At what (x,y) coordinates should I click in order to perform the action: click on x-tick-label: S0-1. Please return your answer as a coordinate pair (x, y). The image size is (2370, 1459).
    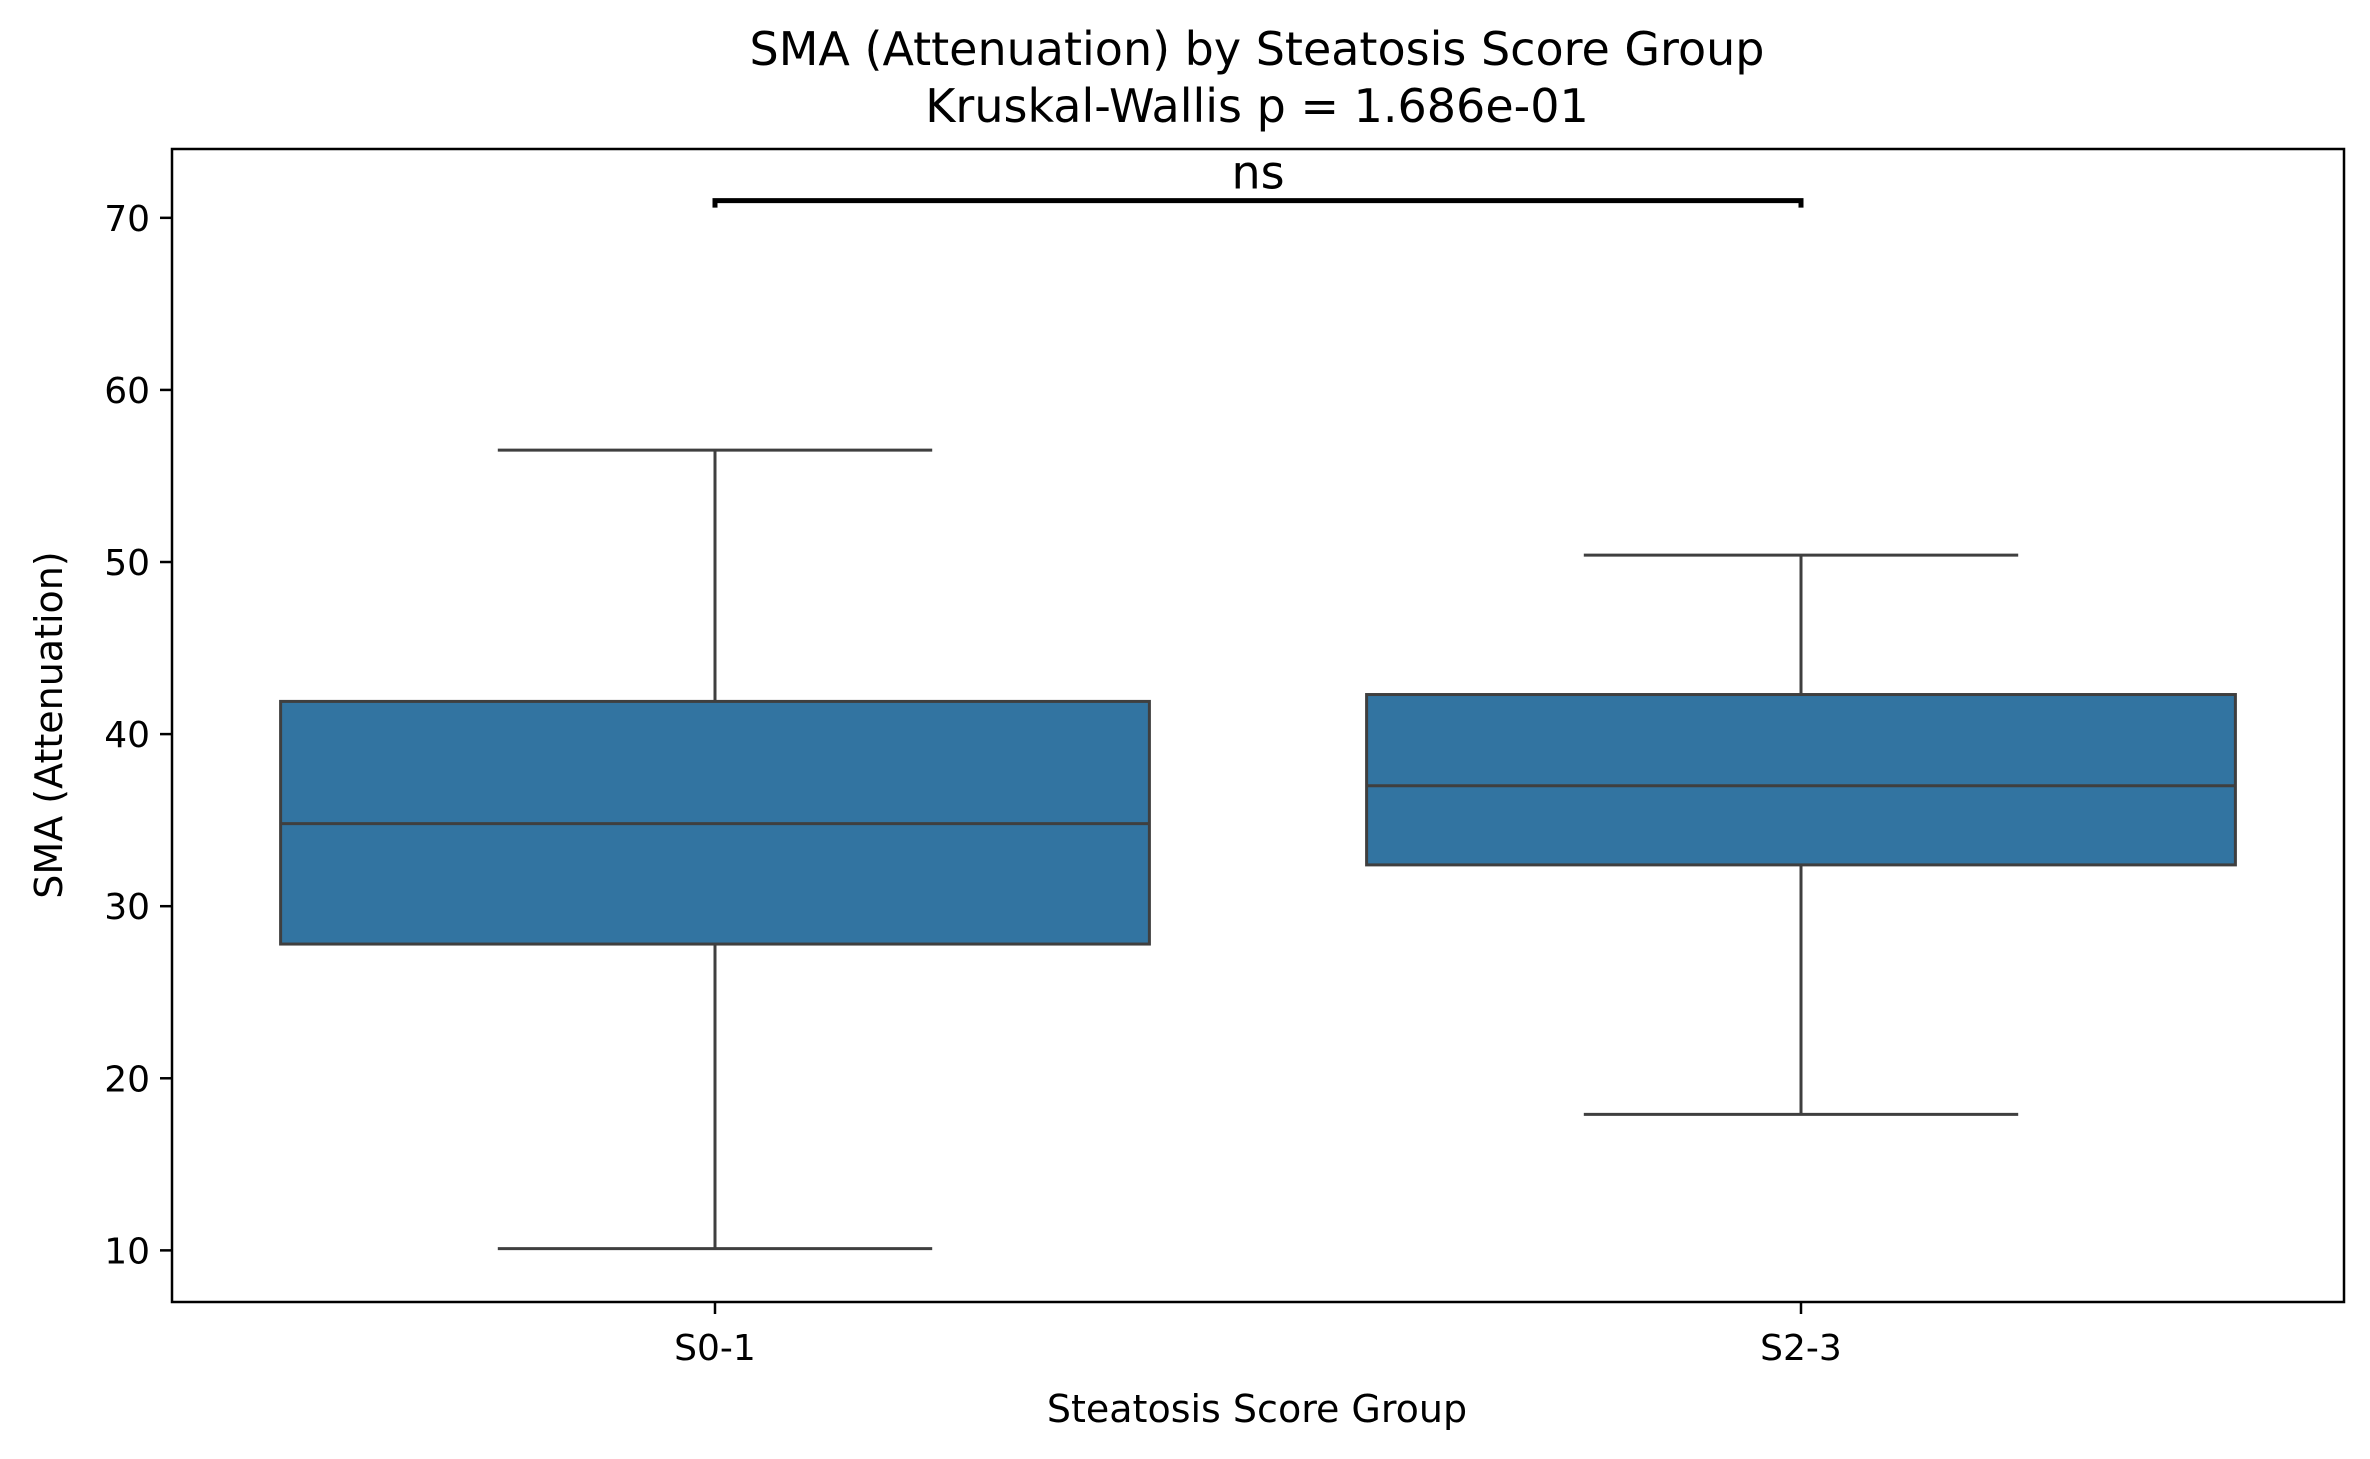
    Looking at the image, I should click on (715, 1348).